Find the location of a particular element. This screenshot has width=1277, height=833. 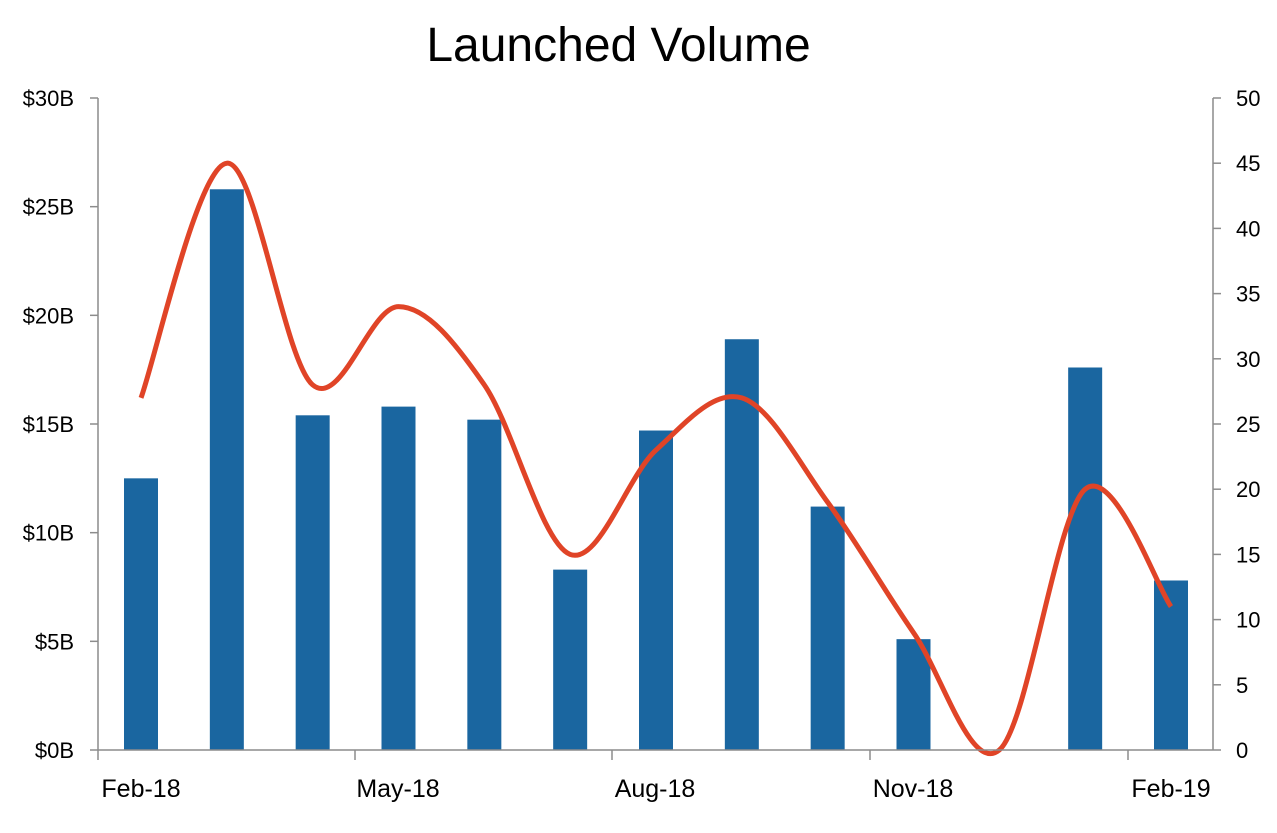

y-right-tick-label: 30 is located at coordinates (1248, 359).